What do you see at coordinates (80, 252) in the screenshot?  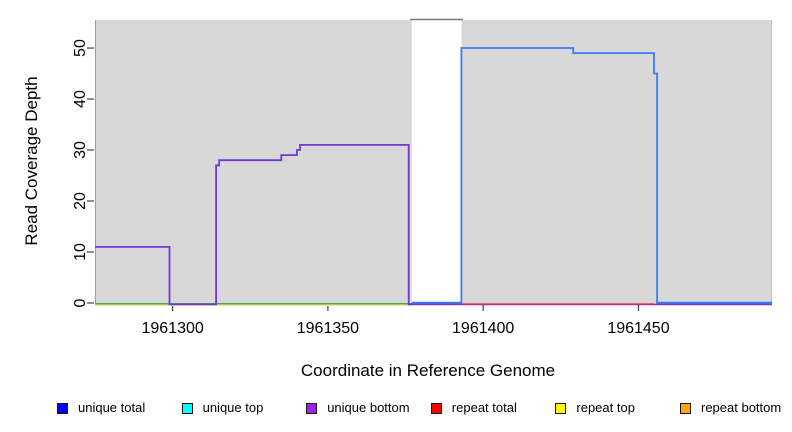 I see `y-tick-label: 10` at bounding box center [80, 252].